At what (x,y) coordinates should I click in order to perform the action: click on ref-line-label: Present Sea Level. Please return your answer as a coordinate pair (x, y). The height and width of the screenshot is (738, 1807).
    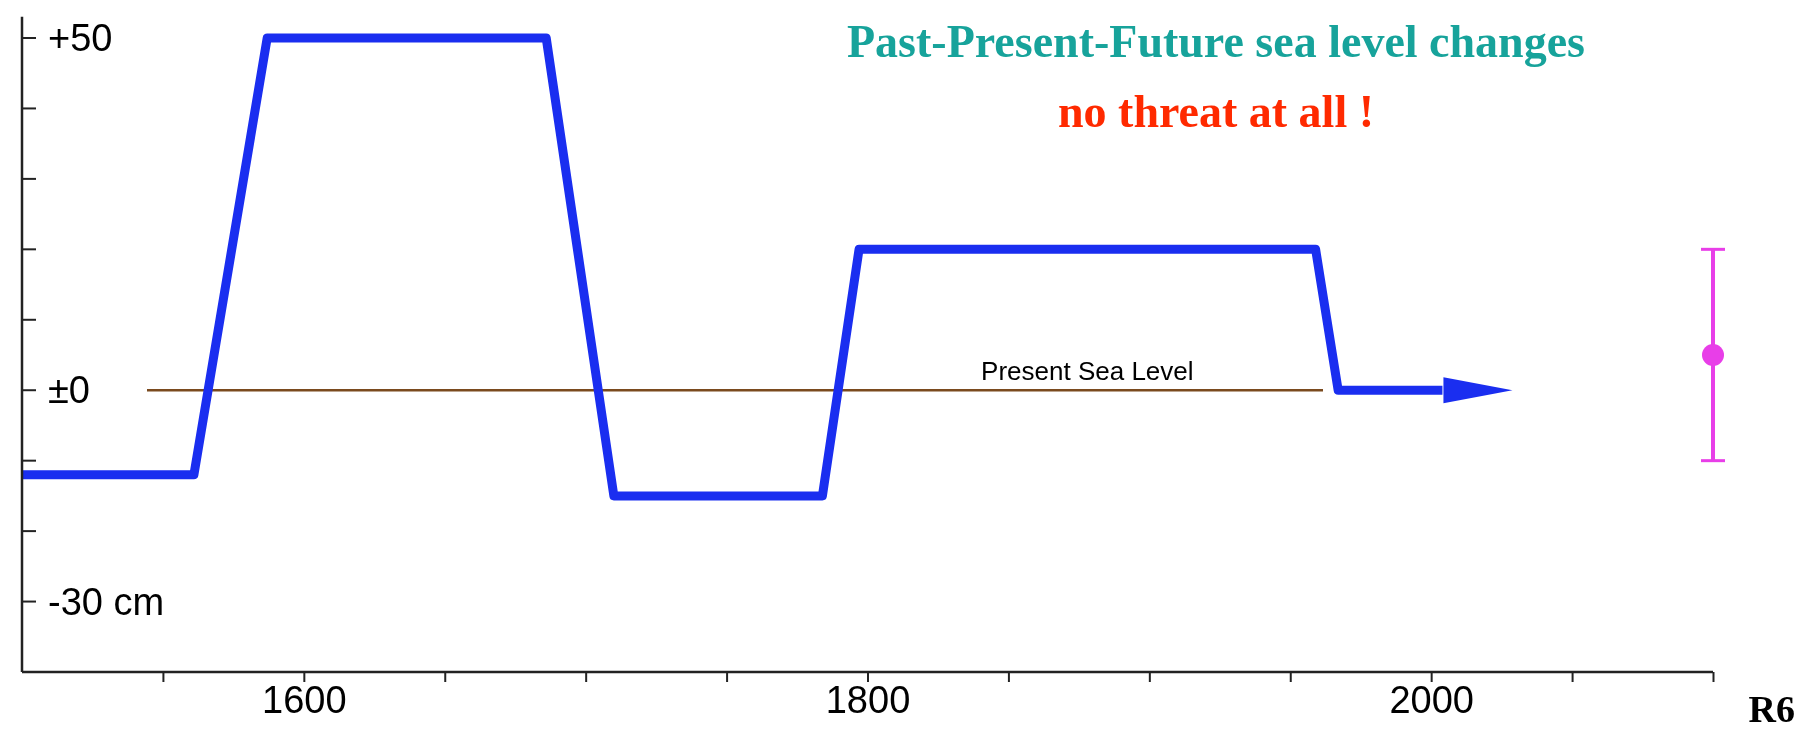
    Looking at the image, I should click on (1087, 371).